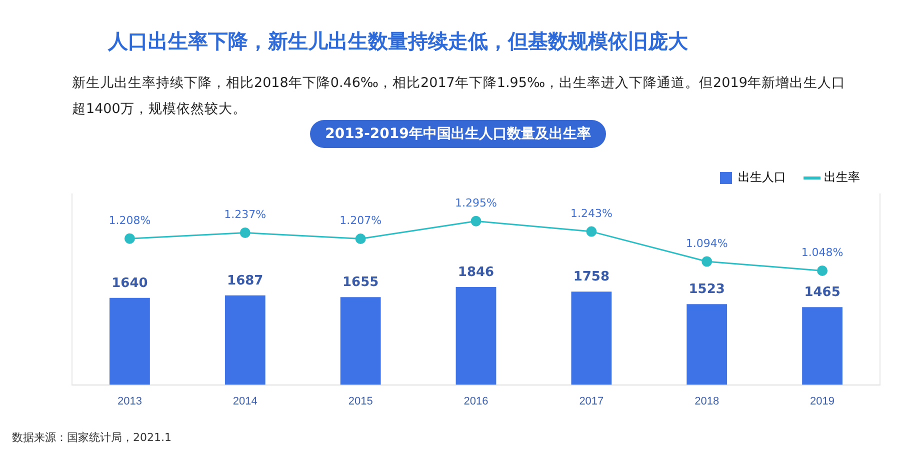 The height and width of the screenshot is (461, 920). Describe the element at coordinates (129, 220) in the screenshot. I see `data-label: 1.208%` at that location.